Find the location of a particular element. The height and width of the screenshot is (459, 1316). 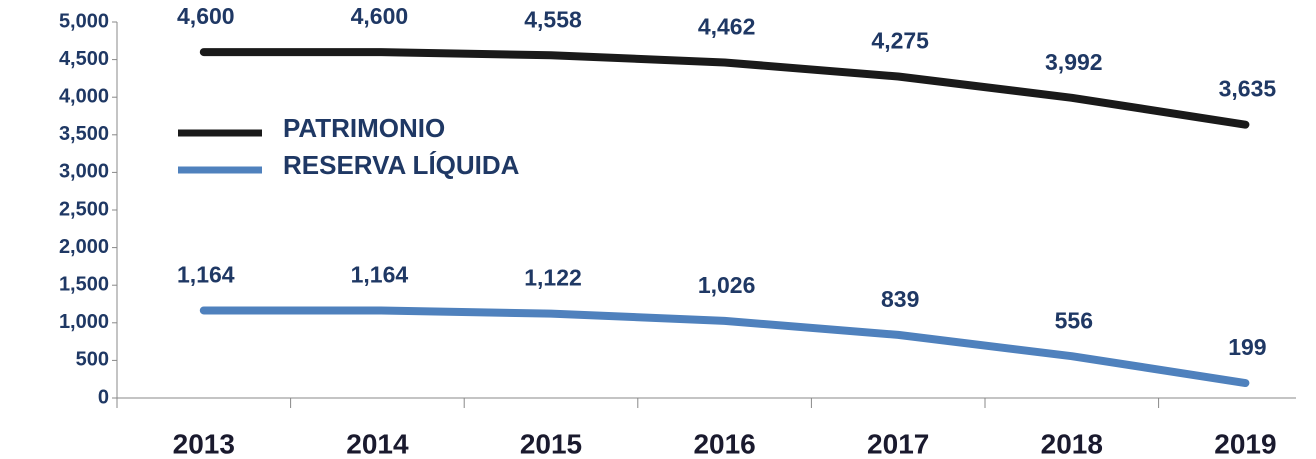

data-label: 839 is located at coordinates (900, 299).